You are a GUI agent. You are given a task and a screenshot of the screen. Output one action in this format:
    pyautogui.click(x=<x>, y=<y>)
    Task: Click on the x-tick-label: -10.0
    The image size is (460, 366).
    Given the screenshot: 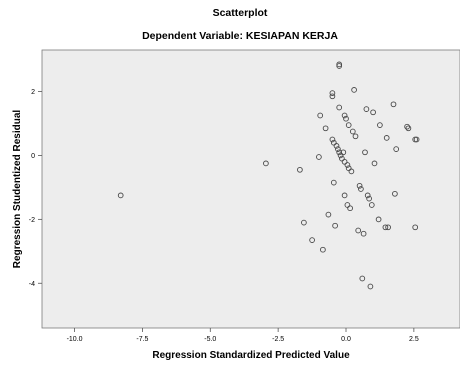 What is the action you would take?
    pyautogui.click(x=75, y=339)
    